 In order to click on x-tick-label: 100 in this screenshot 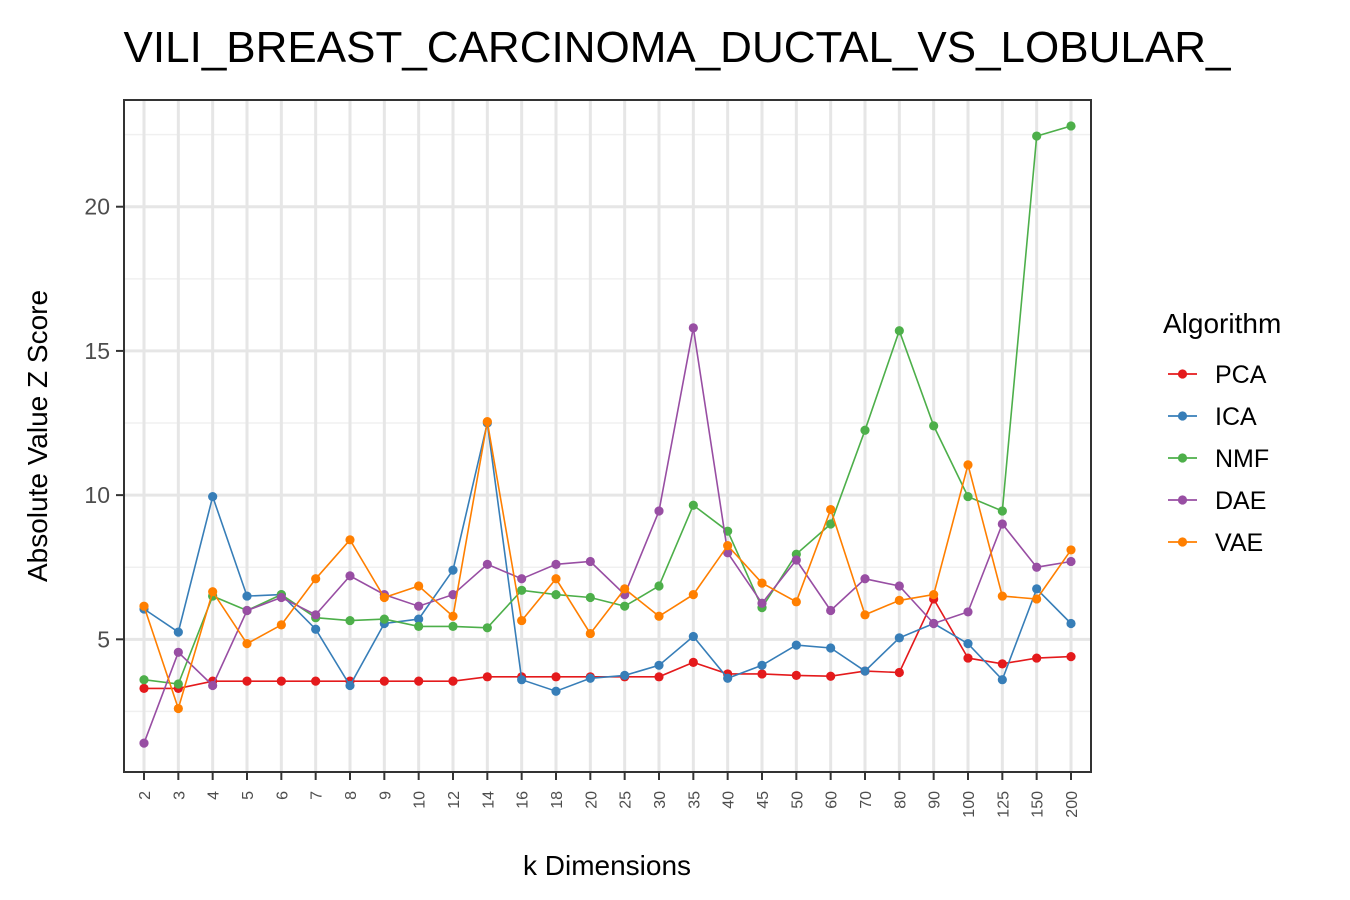, I will do `click(969, 804)`.